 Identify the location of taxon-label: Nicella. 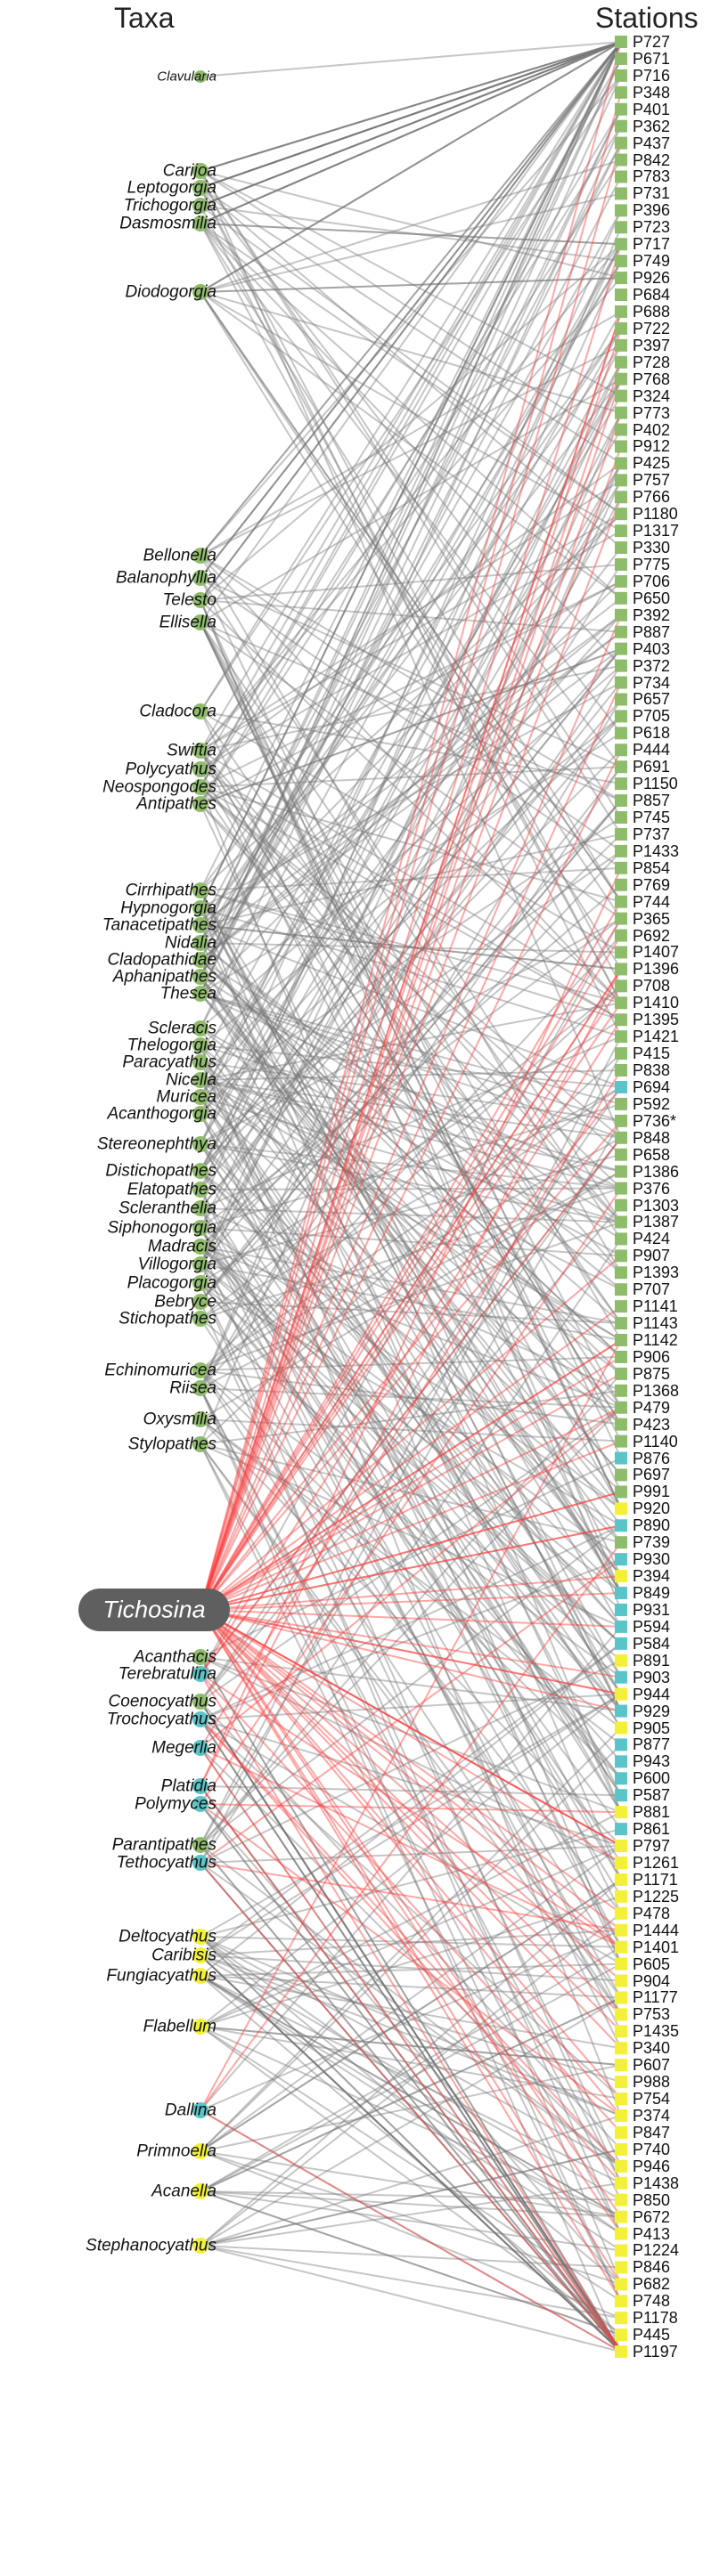
(191, 1080).